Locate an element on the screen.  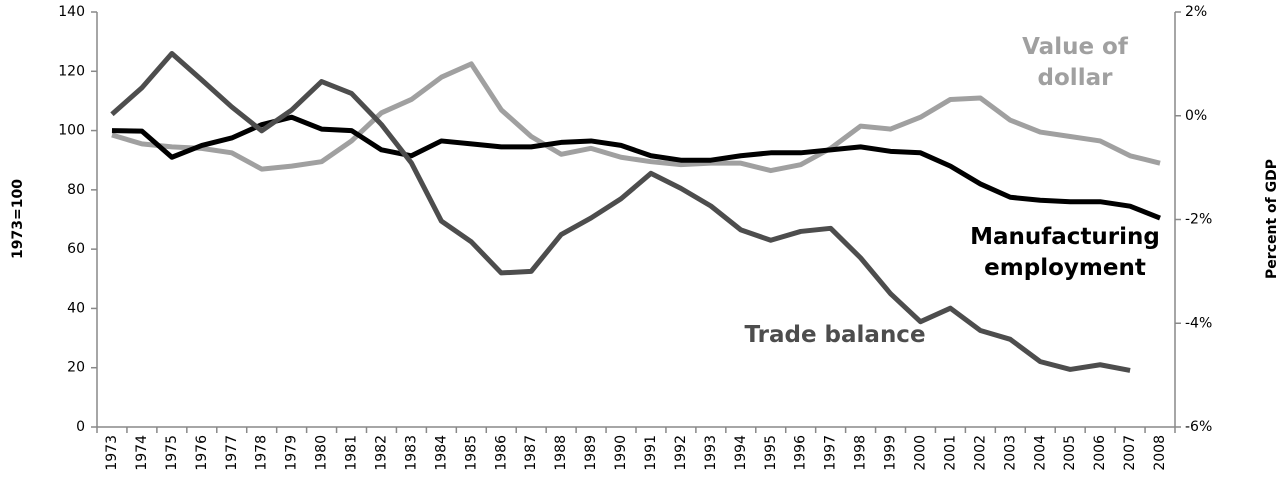
y2-tick-label: 2% is located at coordinates (1196, 12).